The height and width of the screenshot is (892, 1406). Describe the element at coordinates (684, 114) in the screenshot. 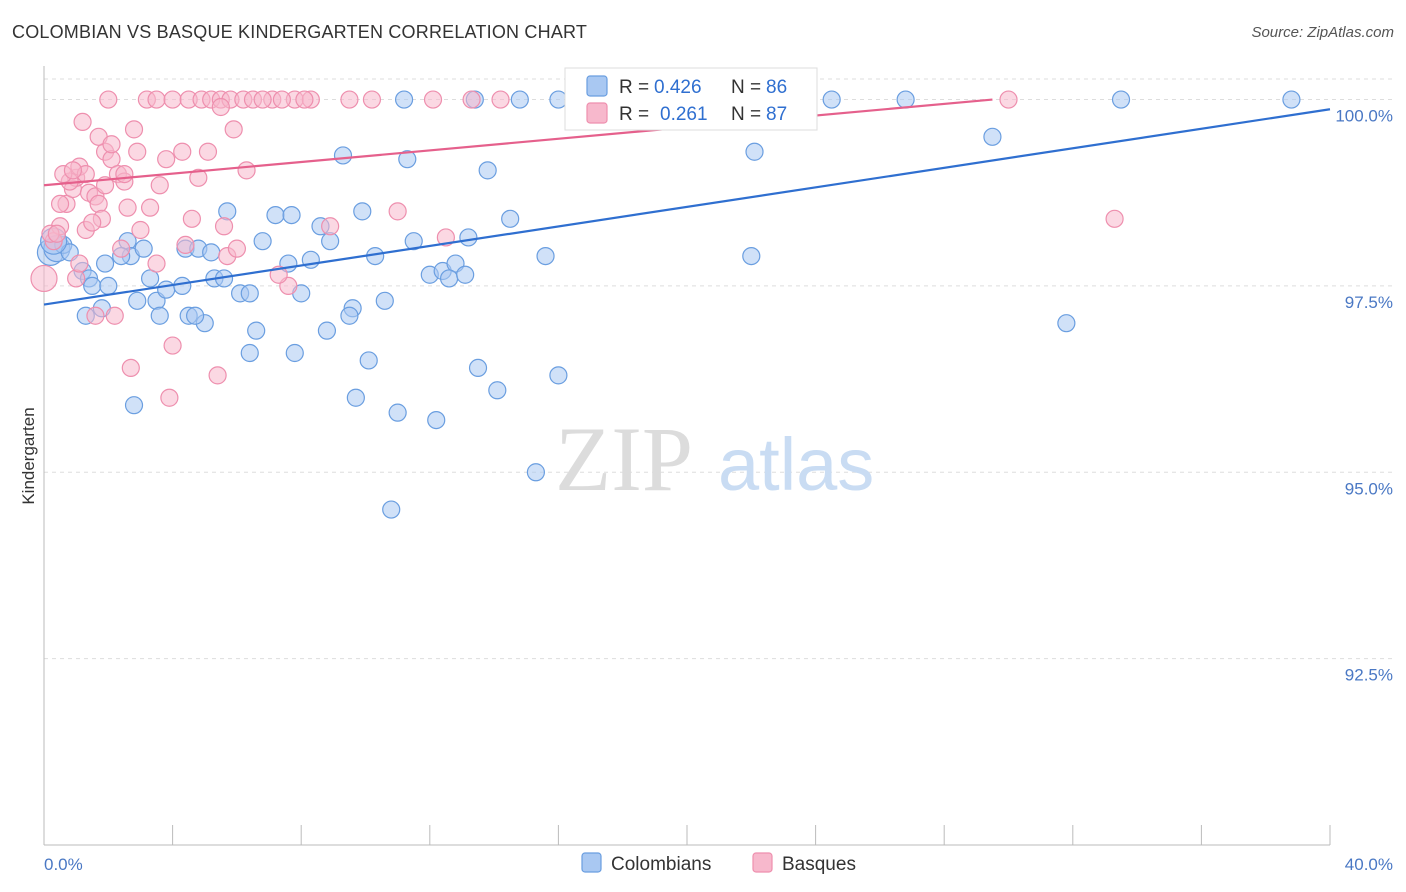

I see `legend-r-value-2: 0.261` at that location.